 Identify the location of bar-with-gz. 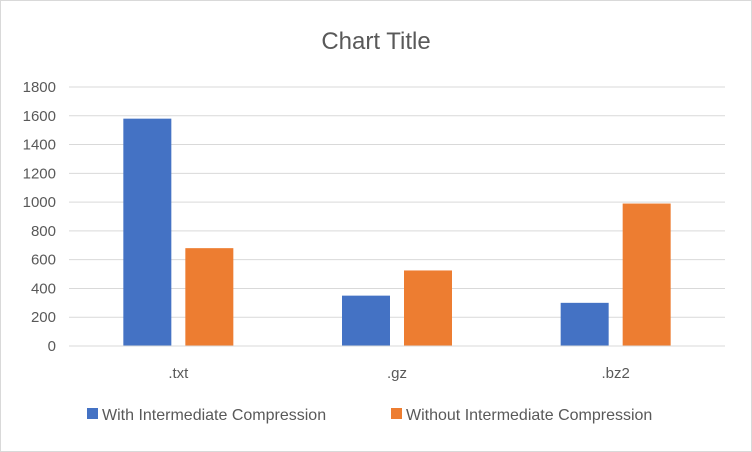
(366, 320).